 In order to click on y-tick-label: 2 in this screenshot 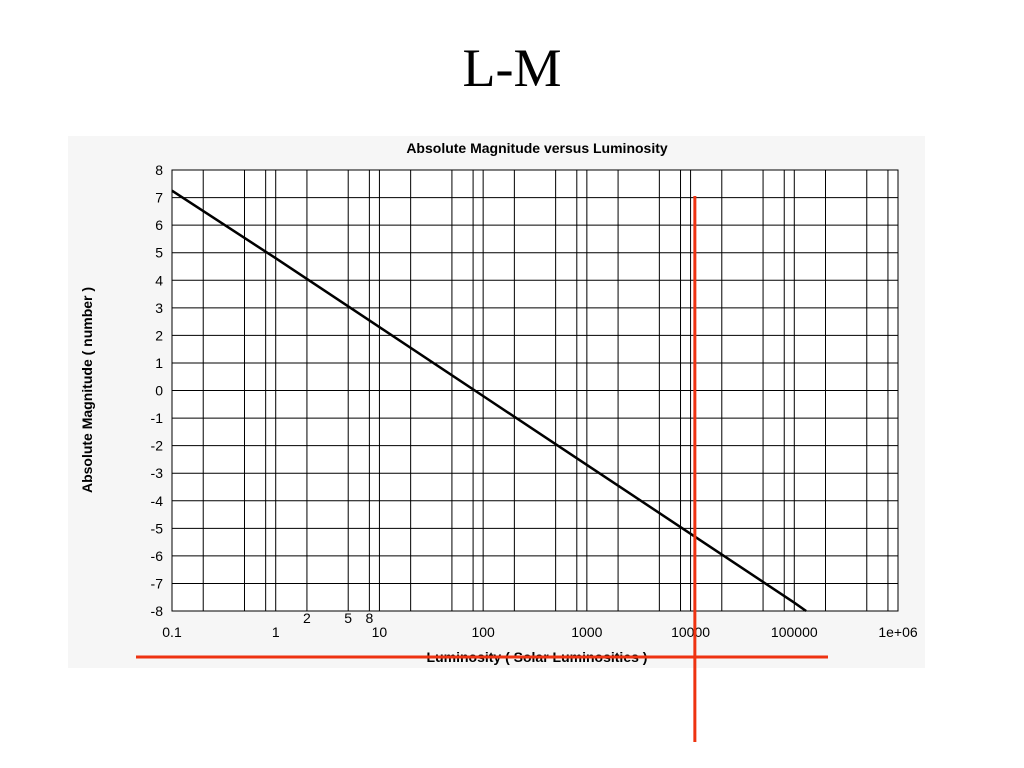, I will do `click(159, 335)`.